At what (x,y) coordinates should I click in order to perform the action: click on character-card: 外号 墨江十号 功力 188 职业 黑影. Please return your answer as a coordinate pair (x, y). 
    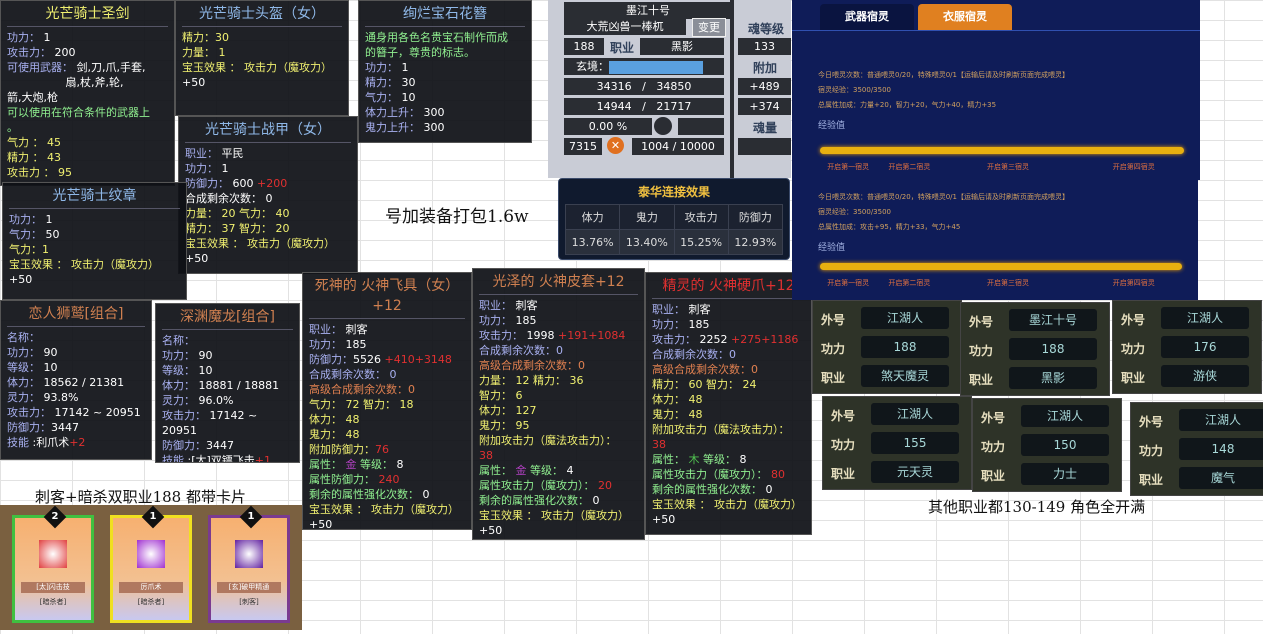
    Looking at the image, I should click on (1035, 349).